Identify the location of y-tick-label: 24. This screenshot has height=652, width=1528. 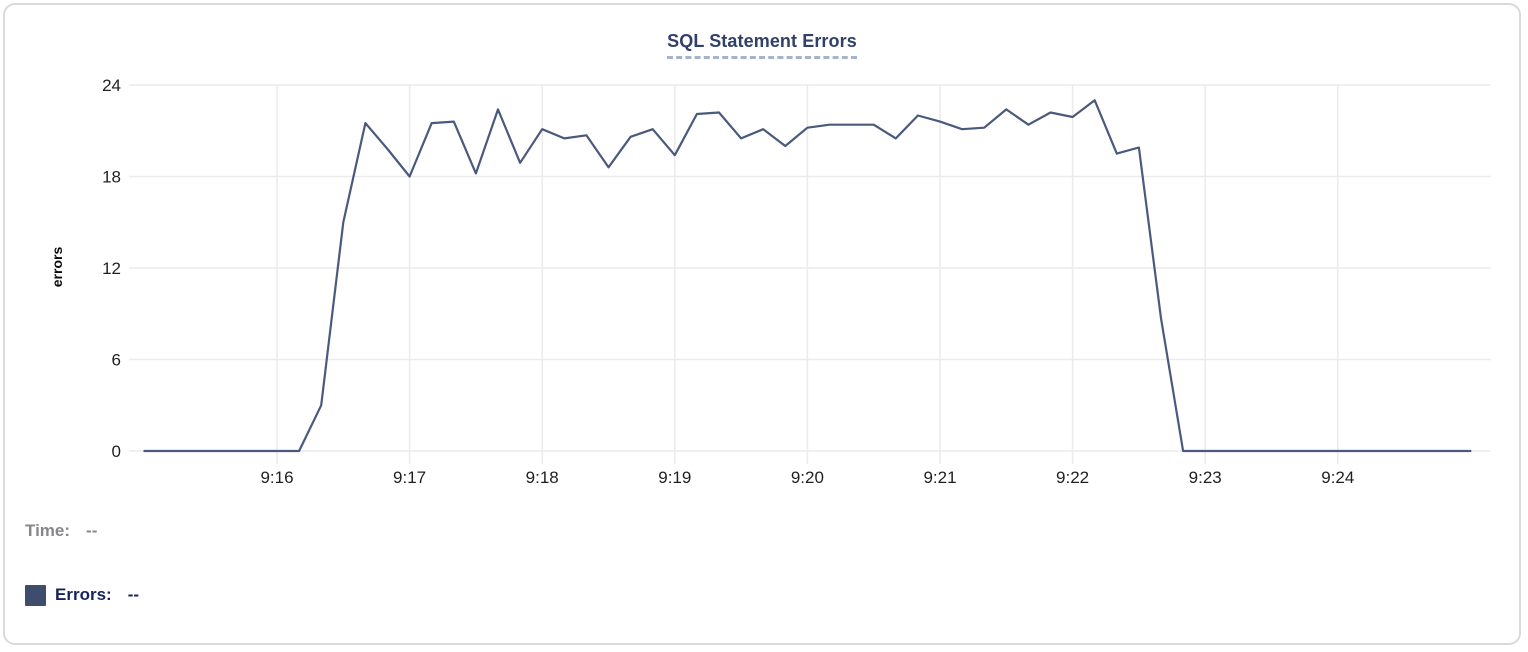
(111, 85).